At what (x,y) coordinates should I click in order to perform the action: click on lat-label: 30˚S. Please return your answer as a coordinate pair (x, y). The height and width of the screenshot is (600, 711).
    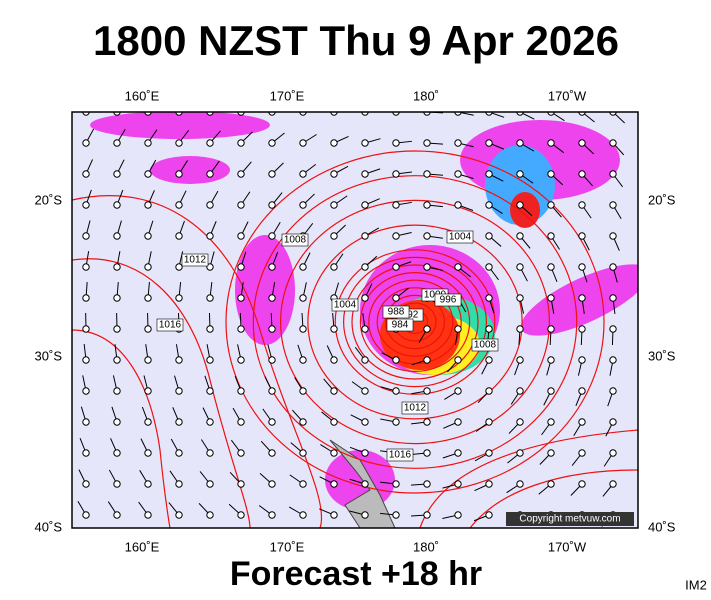
    Looking at the image, I should click on (49, 355).